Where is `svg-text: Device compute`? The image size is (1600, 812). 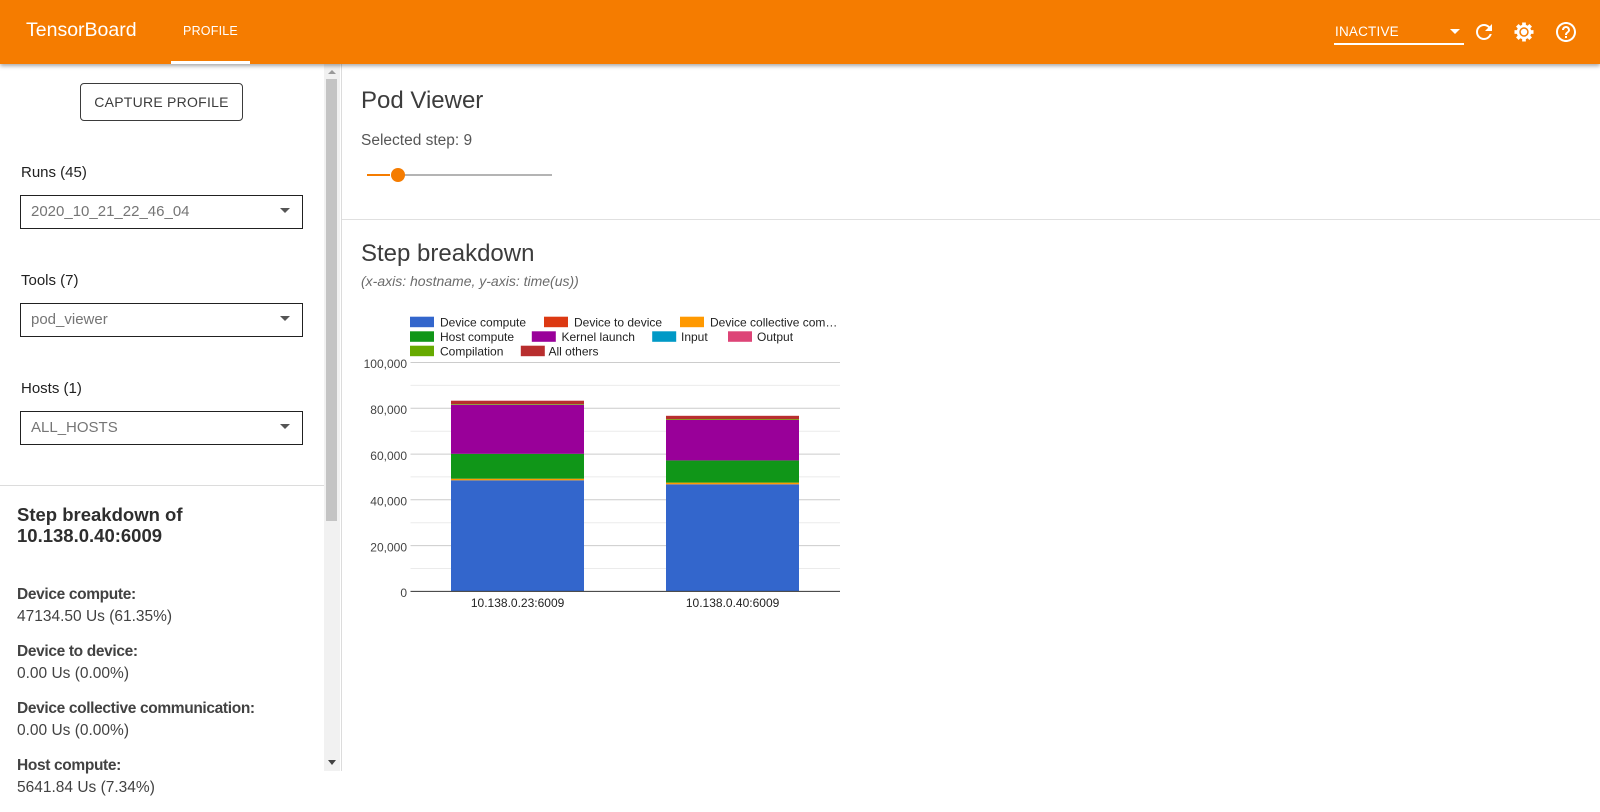
svg-text: Device compute is located at coordinates (483, 323).